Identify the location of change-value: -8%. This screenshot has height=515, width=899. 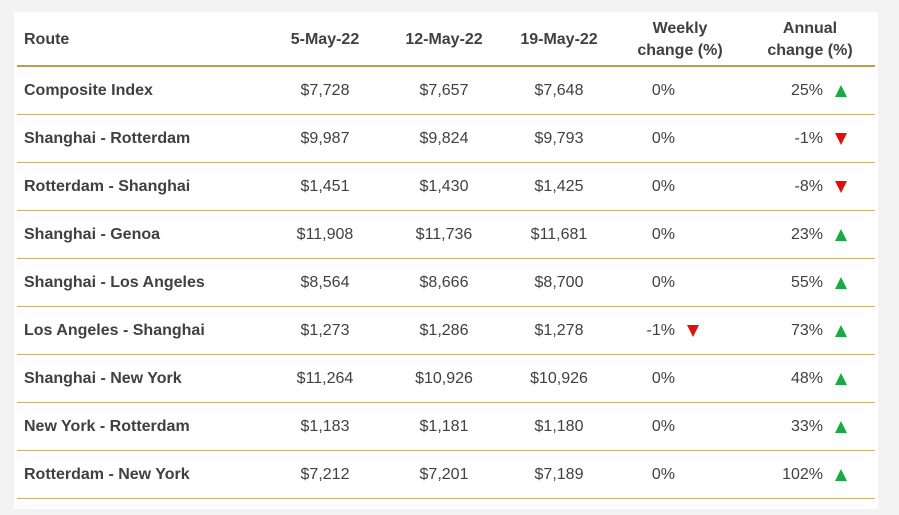
(808, 186).